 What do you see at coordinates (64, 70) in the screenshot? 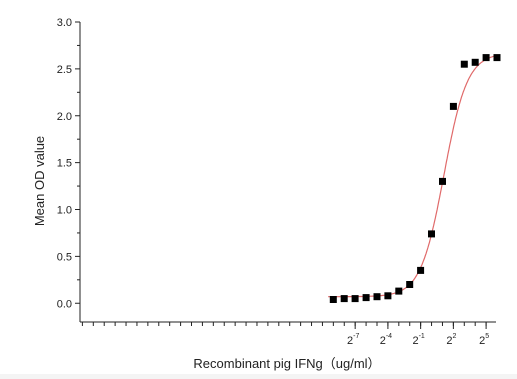
I see `y-tick-label: 2.5` at bounding box center [64, 70].